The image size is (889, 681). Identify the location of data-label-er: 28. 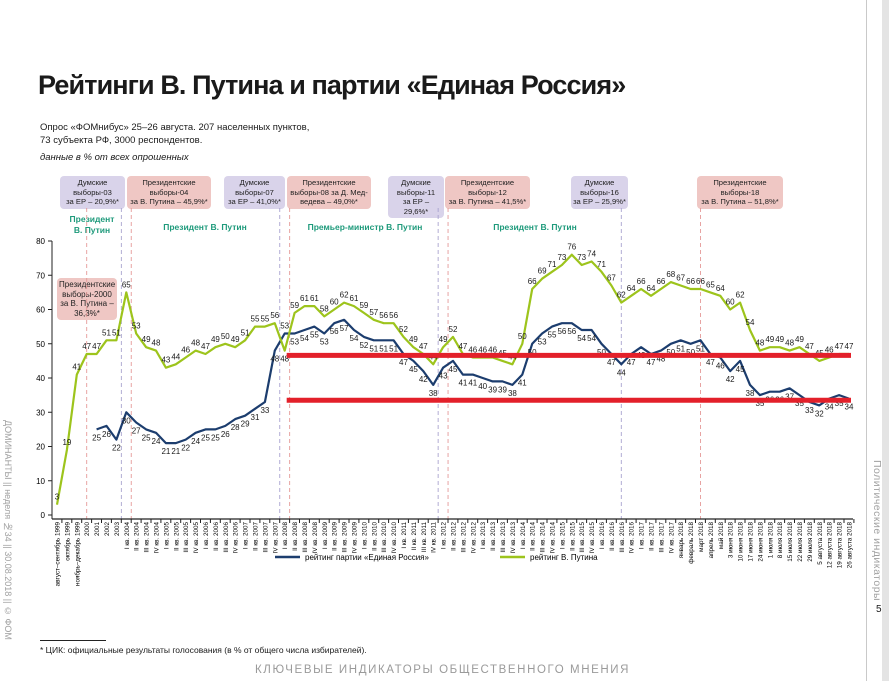
(235, 427).